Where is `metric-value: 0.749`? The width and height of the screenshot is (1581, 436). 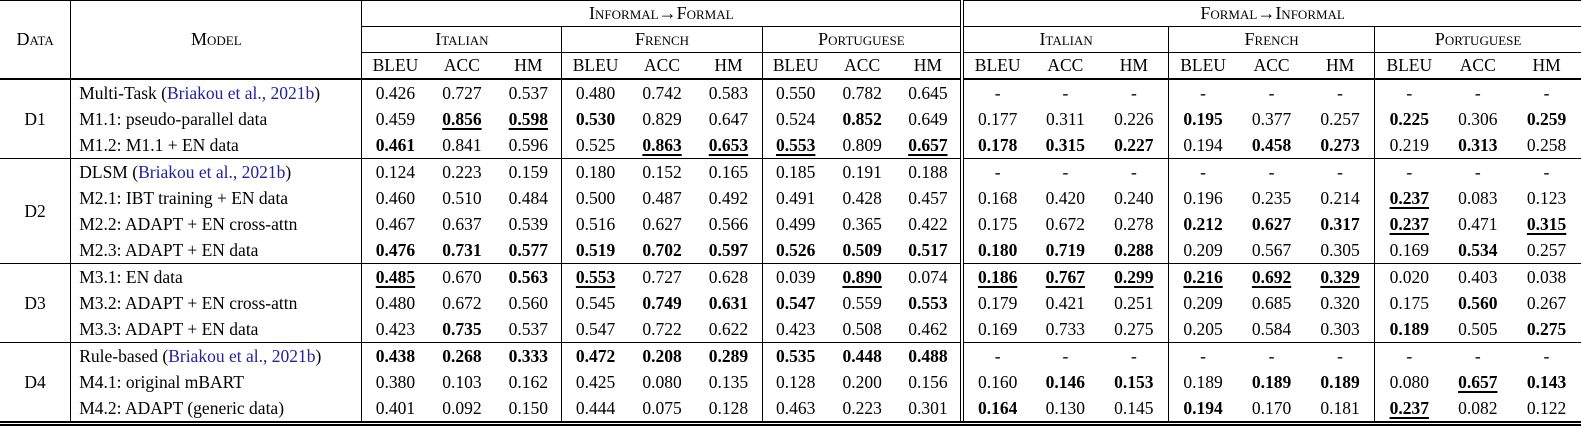
metric-value: 0.749 is located at coordinates (662, 303).